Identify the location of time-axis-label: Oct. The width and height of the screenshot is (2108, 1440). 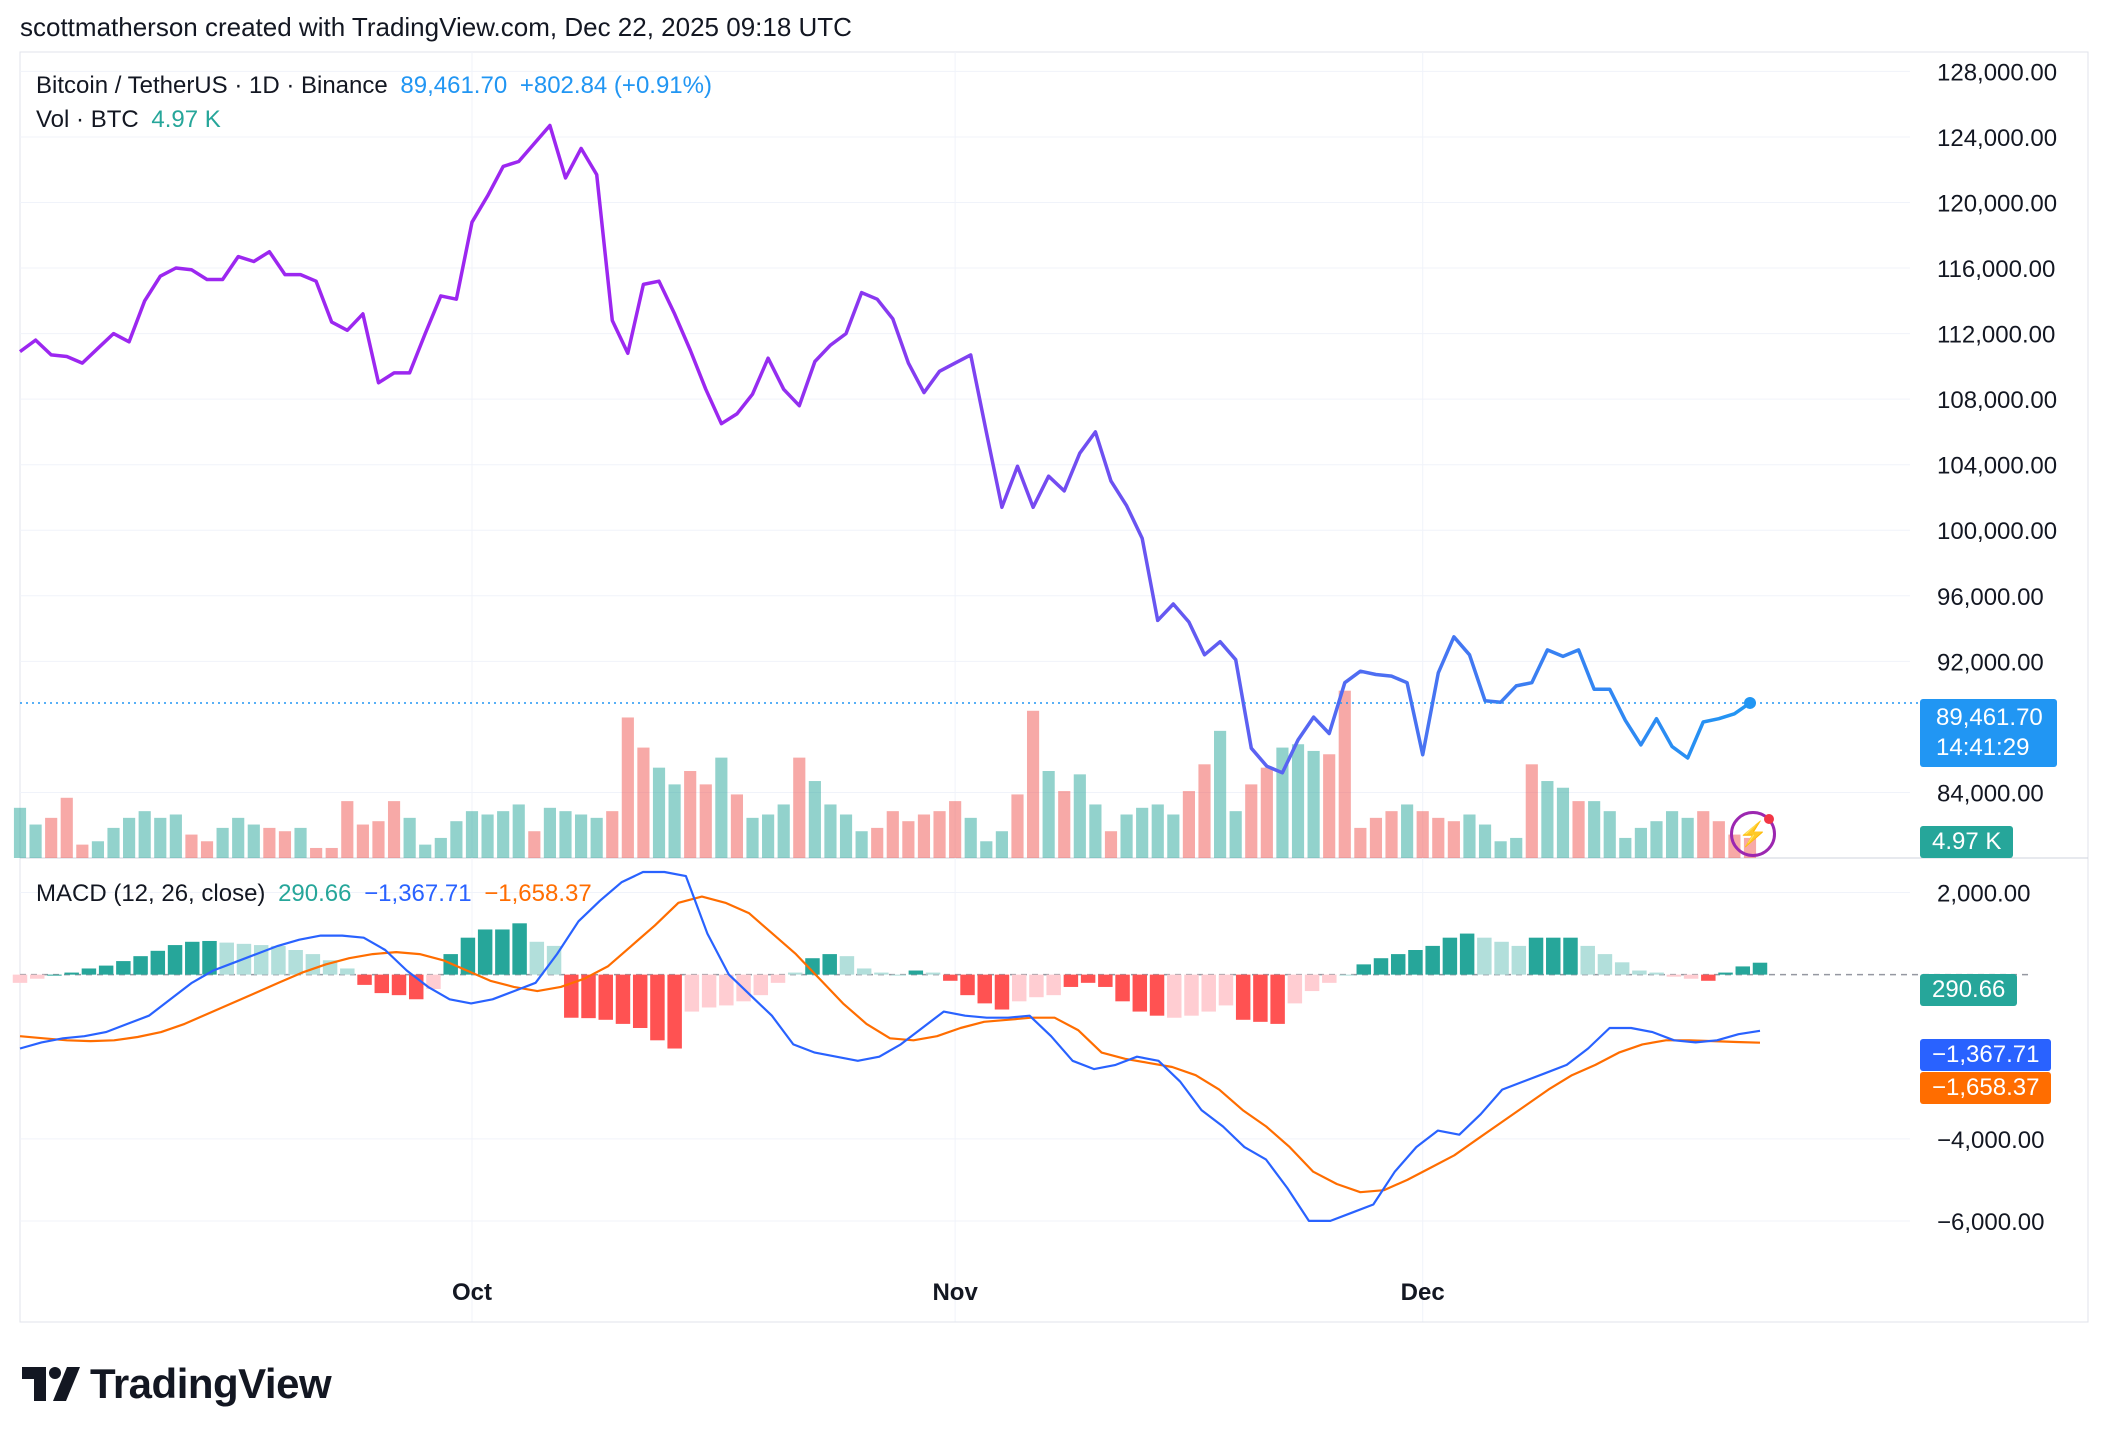
(472, 1292).